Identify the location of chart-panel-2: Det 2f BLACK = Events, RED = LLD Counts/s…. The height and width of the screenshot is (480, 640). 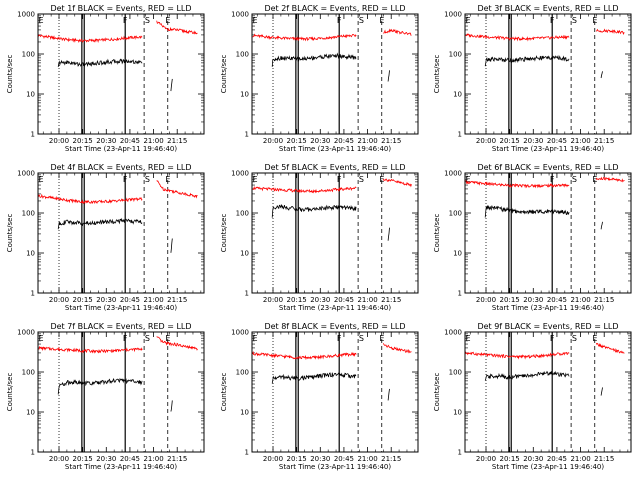
(319, 78).